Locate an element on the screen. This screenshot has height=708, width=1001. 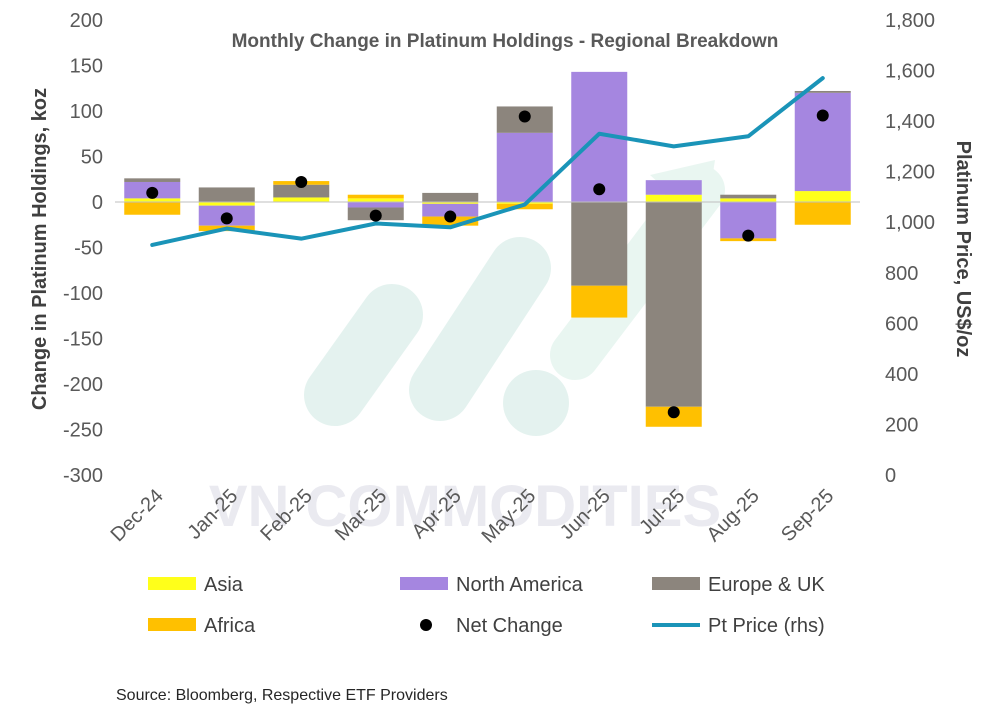
legend-label: North America is located at coordinates (520, 585).